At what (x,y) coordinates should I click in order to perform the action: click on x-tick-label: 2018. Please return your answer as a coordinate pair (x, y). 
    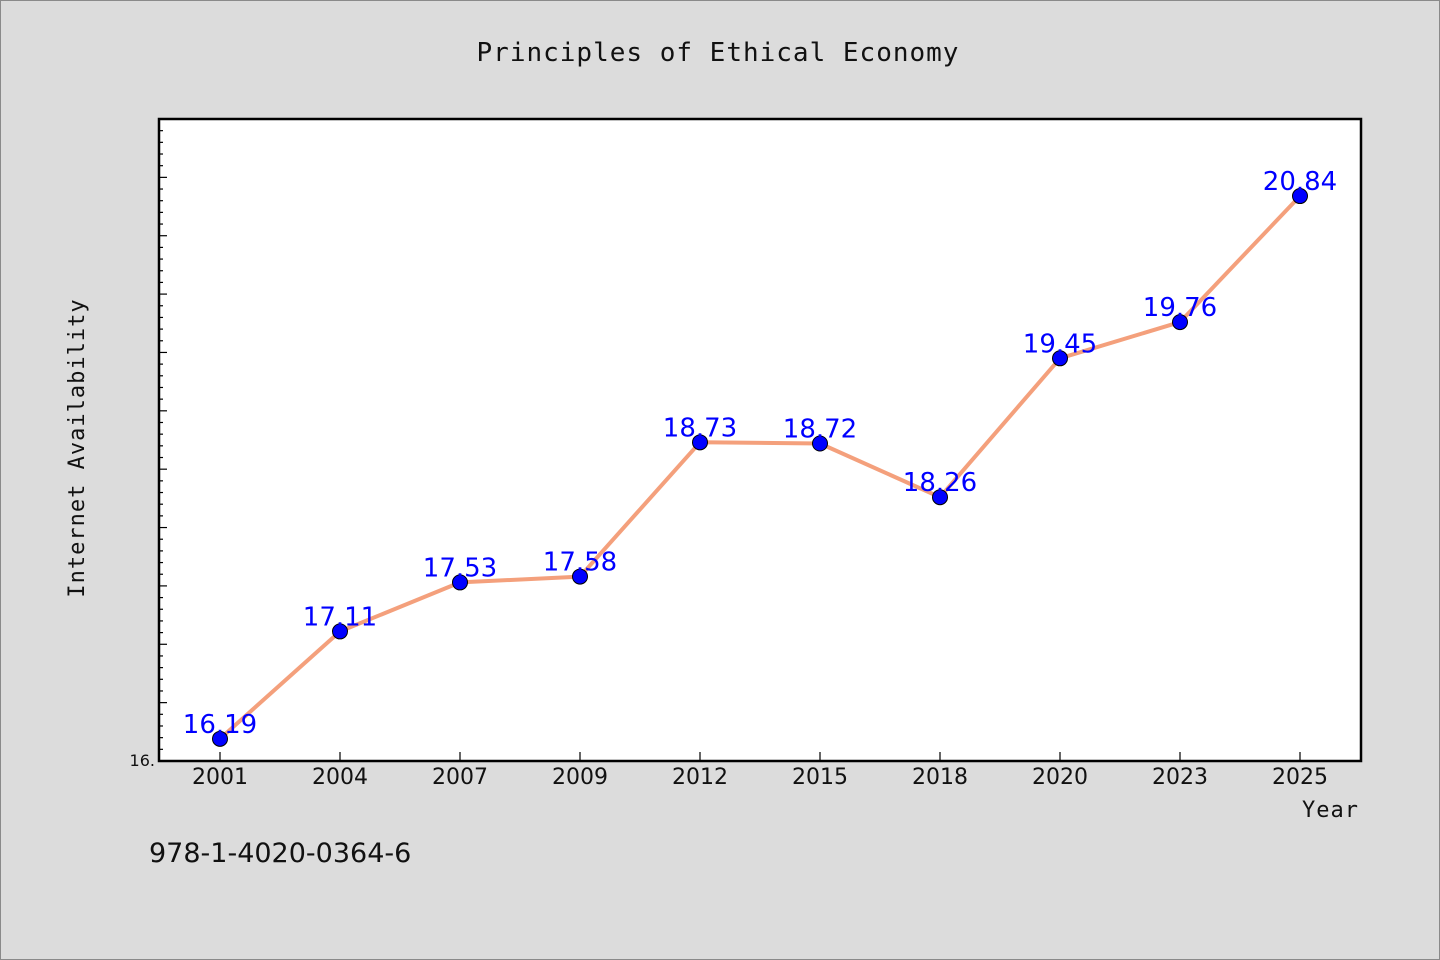
    Looking at the image, I should click on (940, 777).